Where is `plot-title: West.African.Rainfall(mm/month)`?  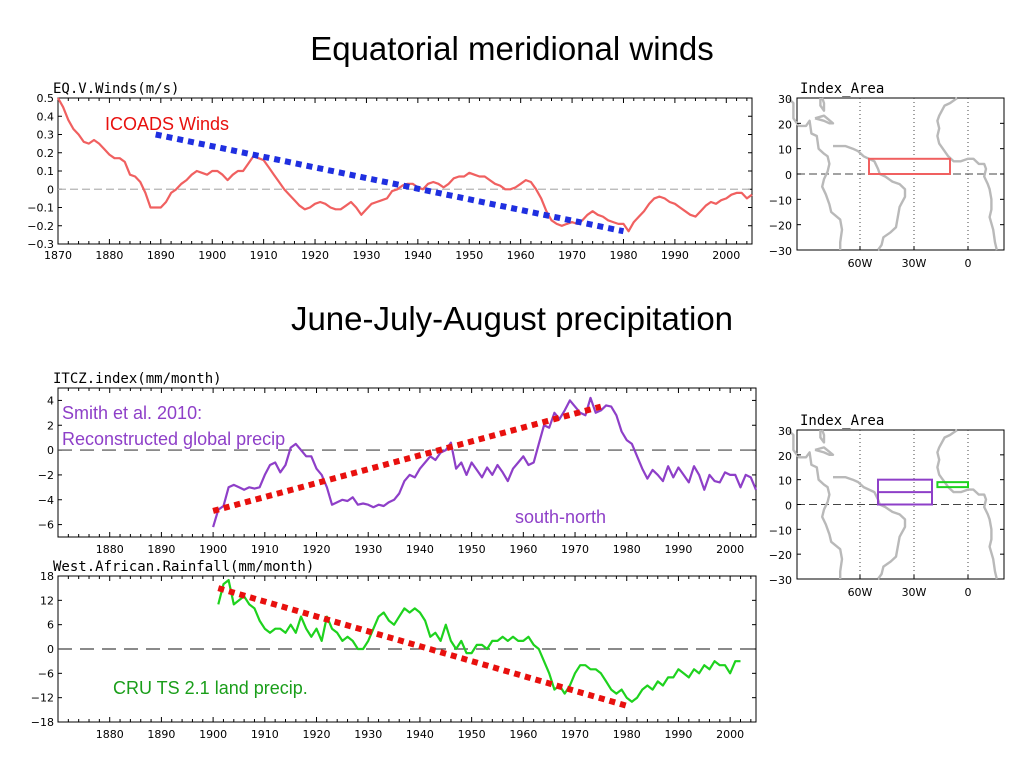 plot-title: West.African.Rainfall(mm/month) is located at coordinates (183, 567).